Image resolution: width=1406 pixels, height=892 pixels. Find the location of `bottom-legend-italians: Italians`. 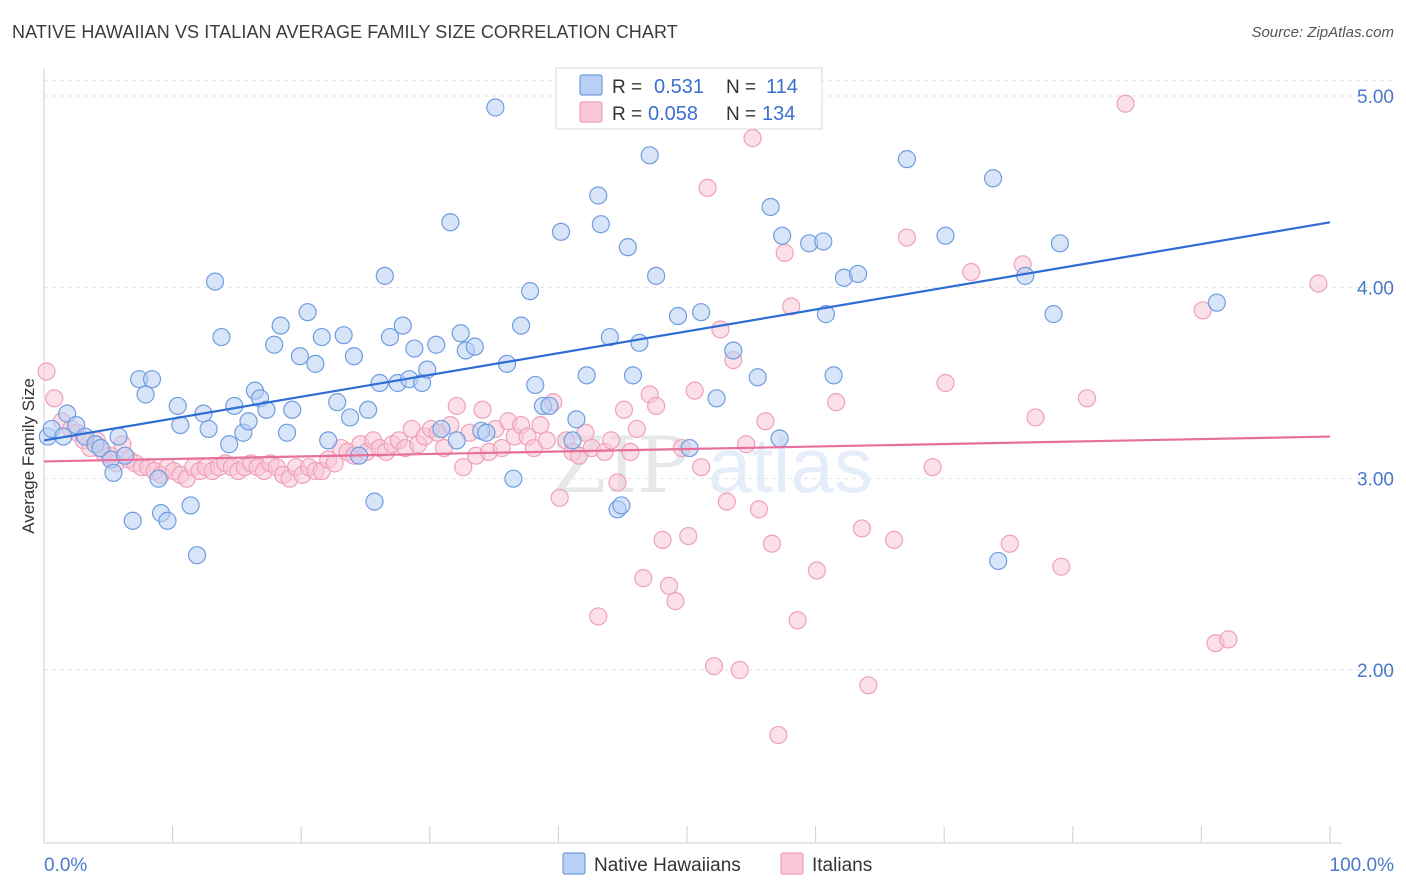

bottom-legend-italians: Italians is located at coordinates (842, 865).